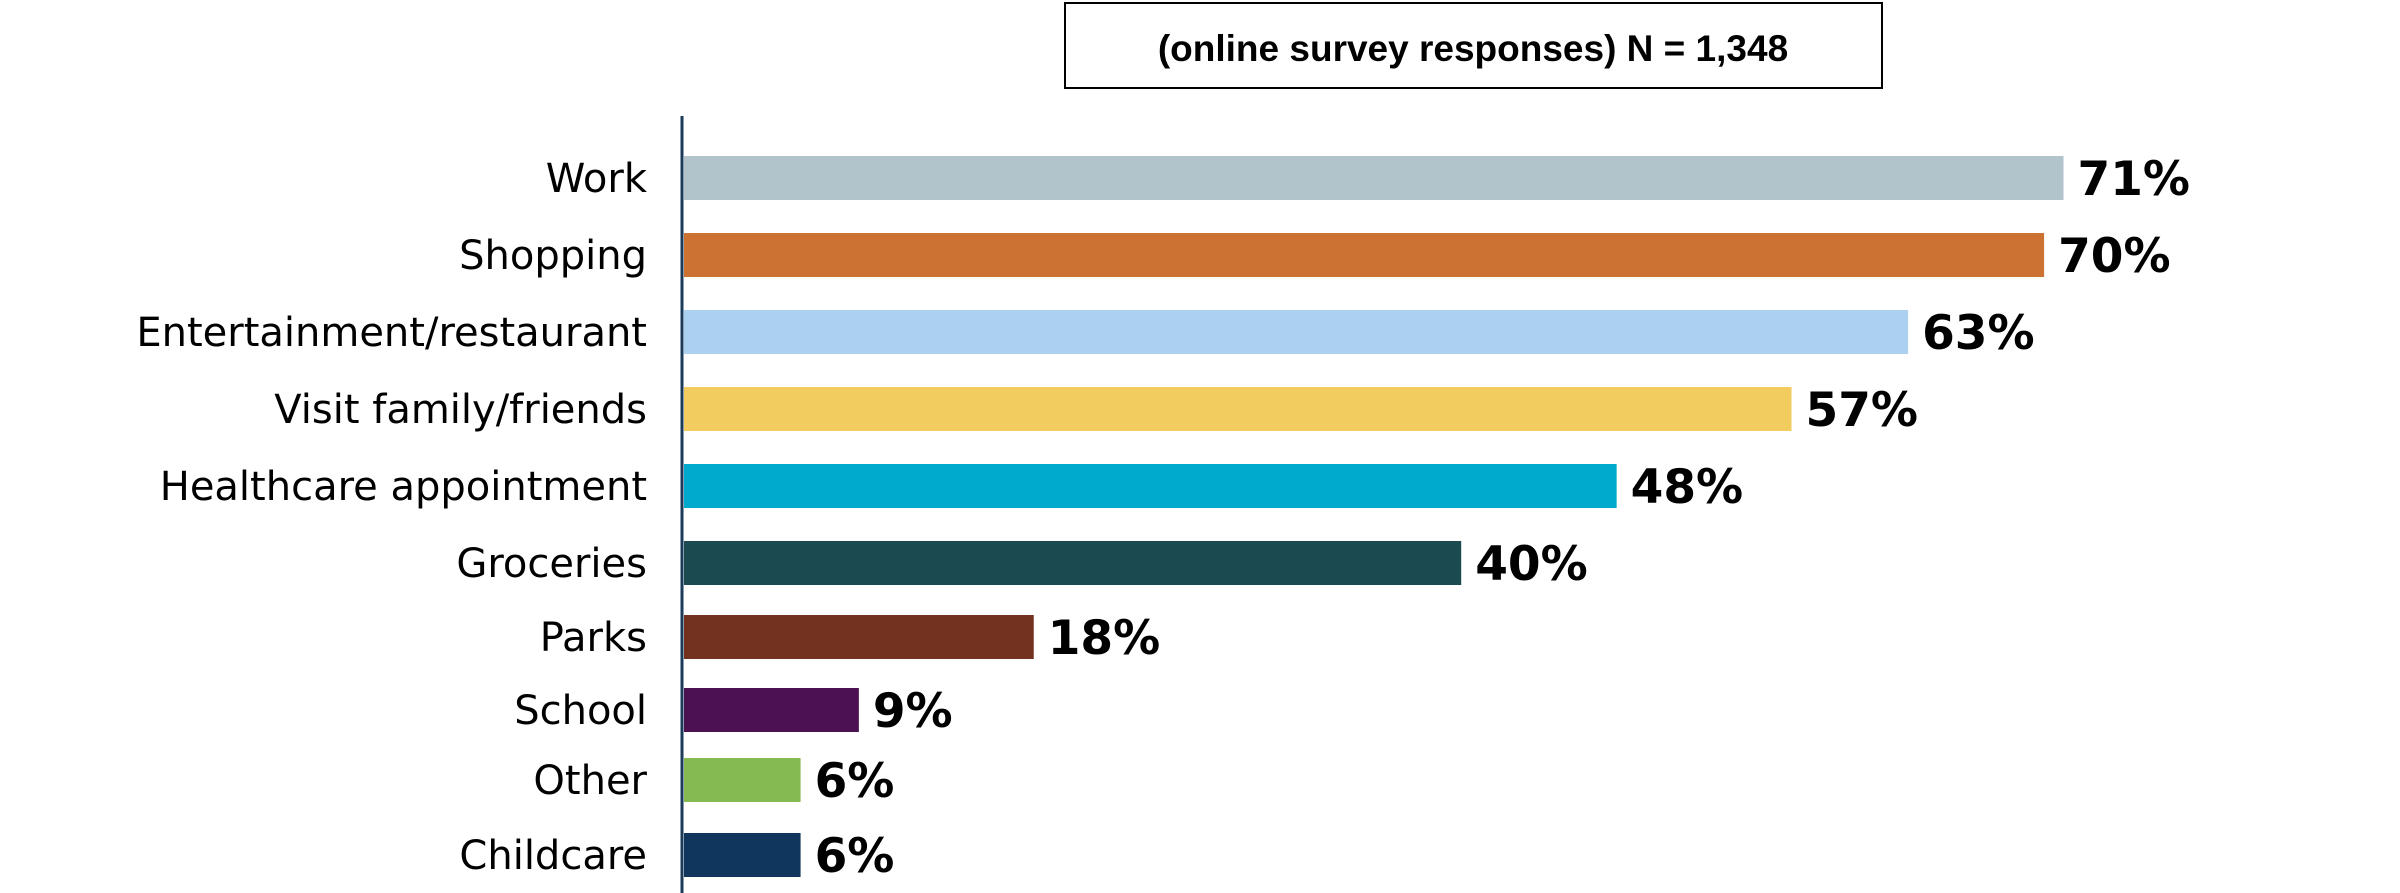 The width and height of the screenshot is (2400, 893). Describe the element at coordinates (551, 564) in the screenshot. I see `category-label-groceries: Groceries` at that location.